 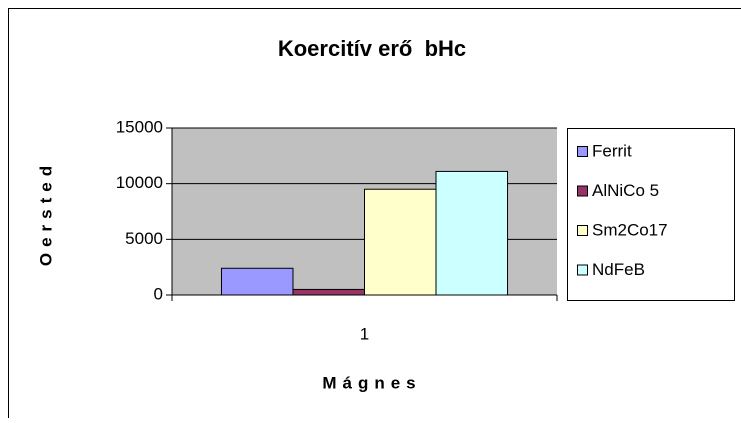 What do you see at coordinates (612, 150) in the screenshot?
I see `legend-label: Ferrit` at bounding box center [612, 150].